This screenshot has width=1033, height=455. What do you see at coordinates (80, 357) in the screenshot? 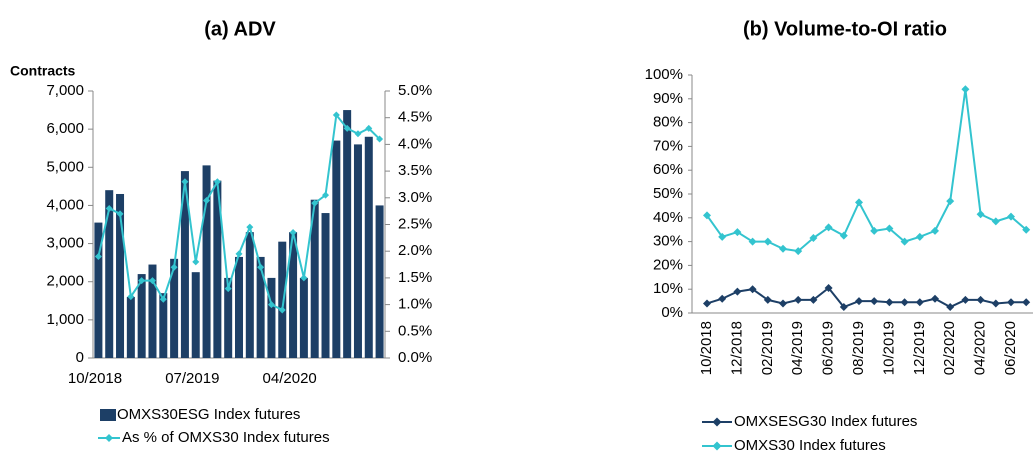
I see `y-tick-label: 0` at bounding box center [80, 357].